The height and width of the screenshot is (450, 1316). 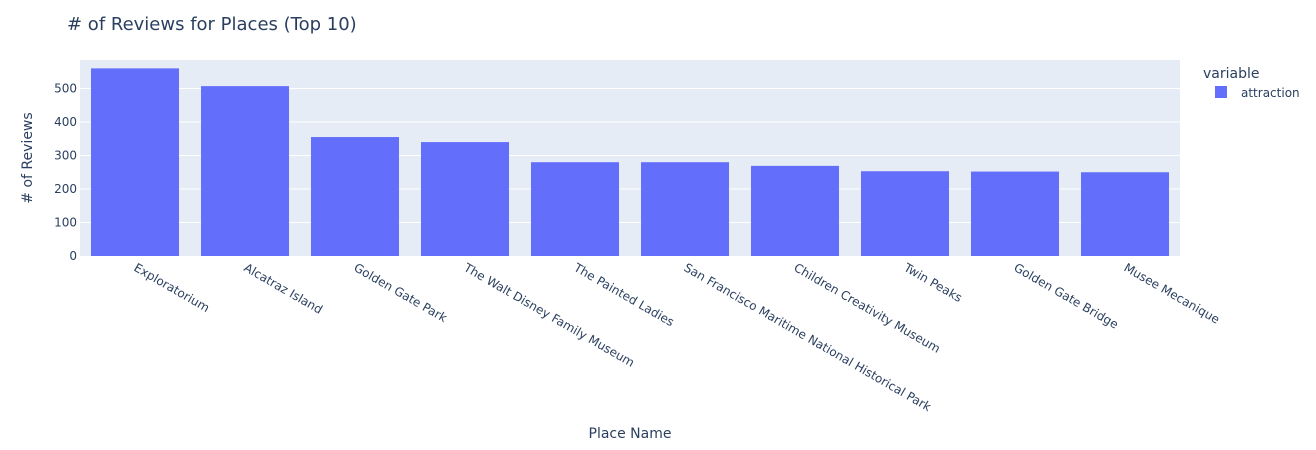 I want to click on x-tick-label: Twin Peaks, so click(x=933, y=282).